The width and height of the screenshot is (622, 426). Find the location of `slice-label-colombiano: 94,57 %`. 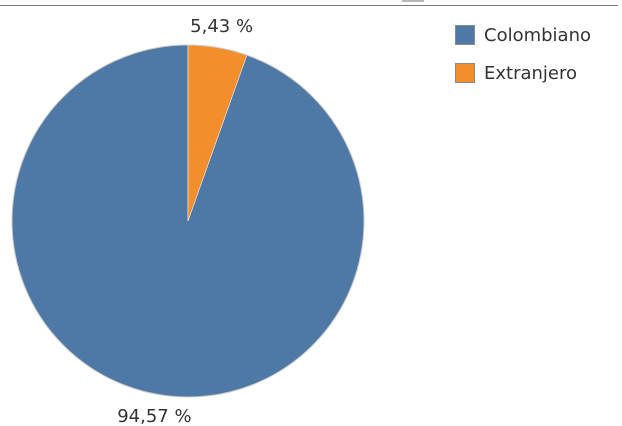

slice-label-colombiano: 94,57 % is located at coordinates (154, 416).